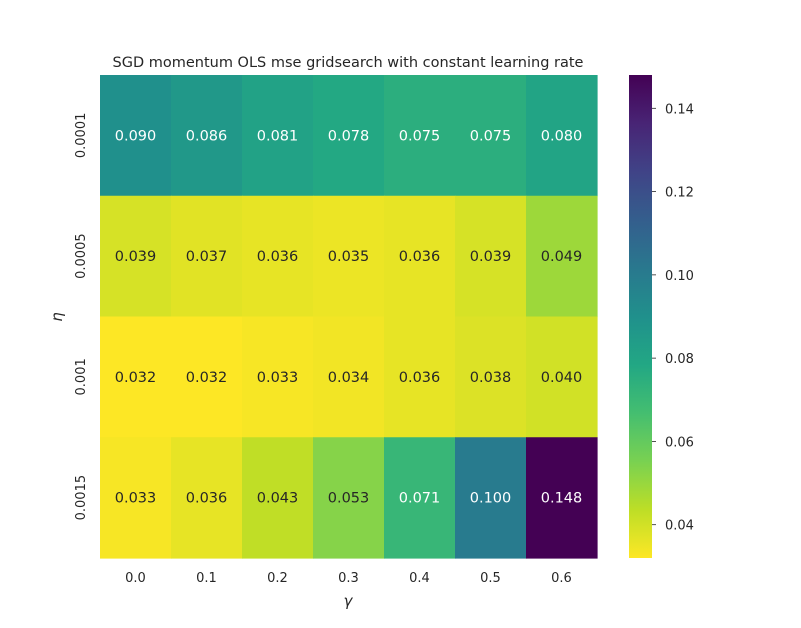 The width and height of the screenshot is (801, 628). I want to click on colorbar-tick-label: 0.10, so click(679, 276).